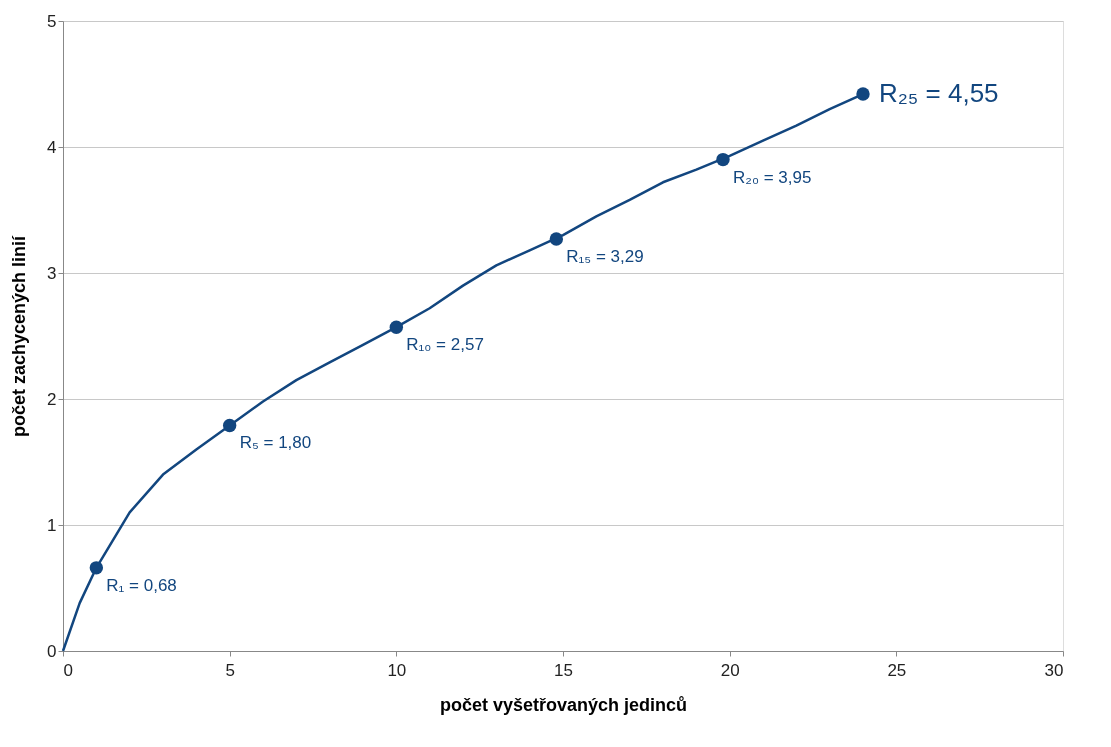  What do you see at coordinates (52, 525) in the screenshot?
I see `y-tick-label: 1` at bounding box center [52, 525].